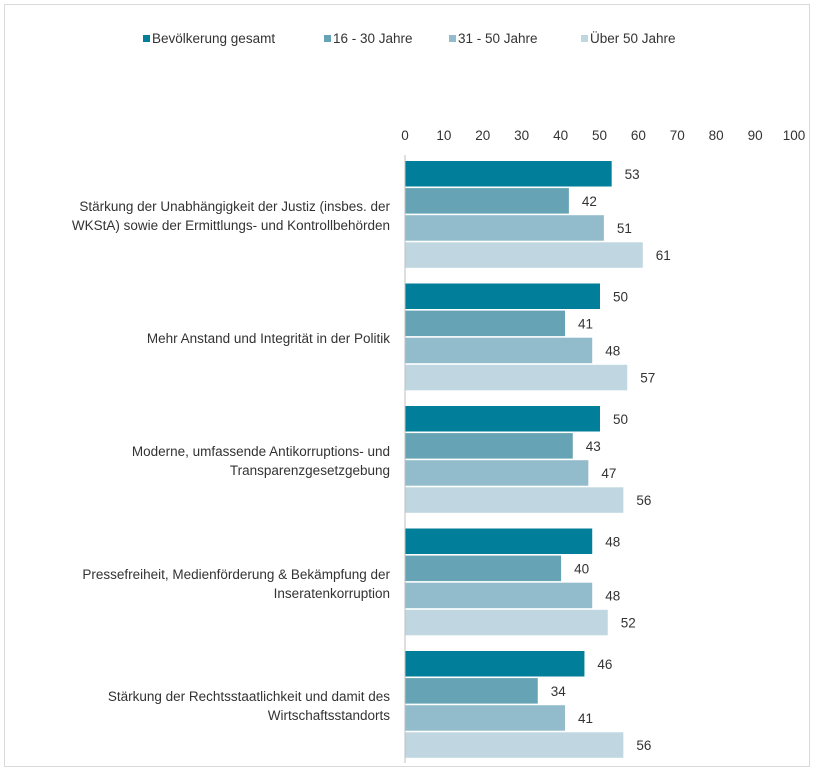 The height and width of the screenshot is (770, 815). What do you see at coordinates (498, 38) in the screenshot?
I see `legend-label-3: 31 - 50 Jahre` at bounding box center [498, 38].